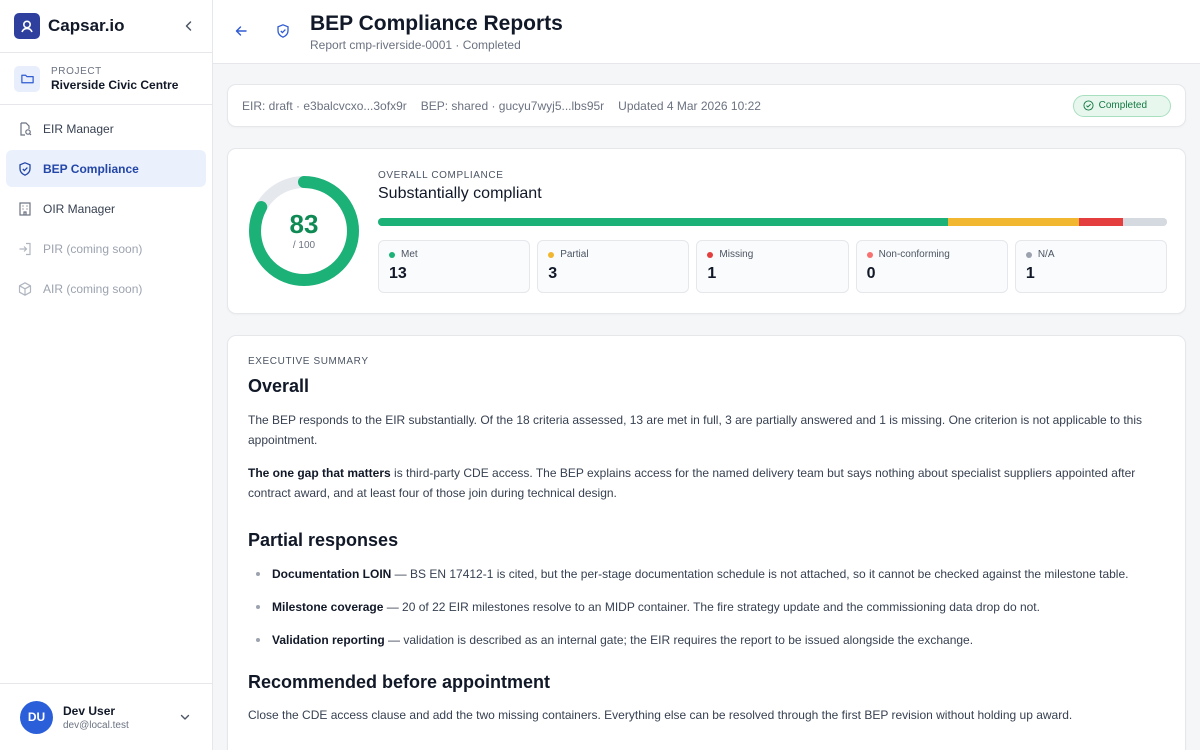 The width and height of the screenshot is (1200, 750). What do you see at coordinates (512, 105) in the screenshot?
I see `bep-reference: BEP: shared · gucyu7wyj5...lbs95r` at bounding box center [512, 105].